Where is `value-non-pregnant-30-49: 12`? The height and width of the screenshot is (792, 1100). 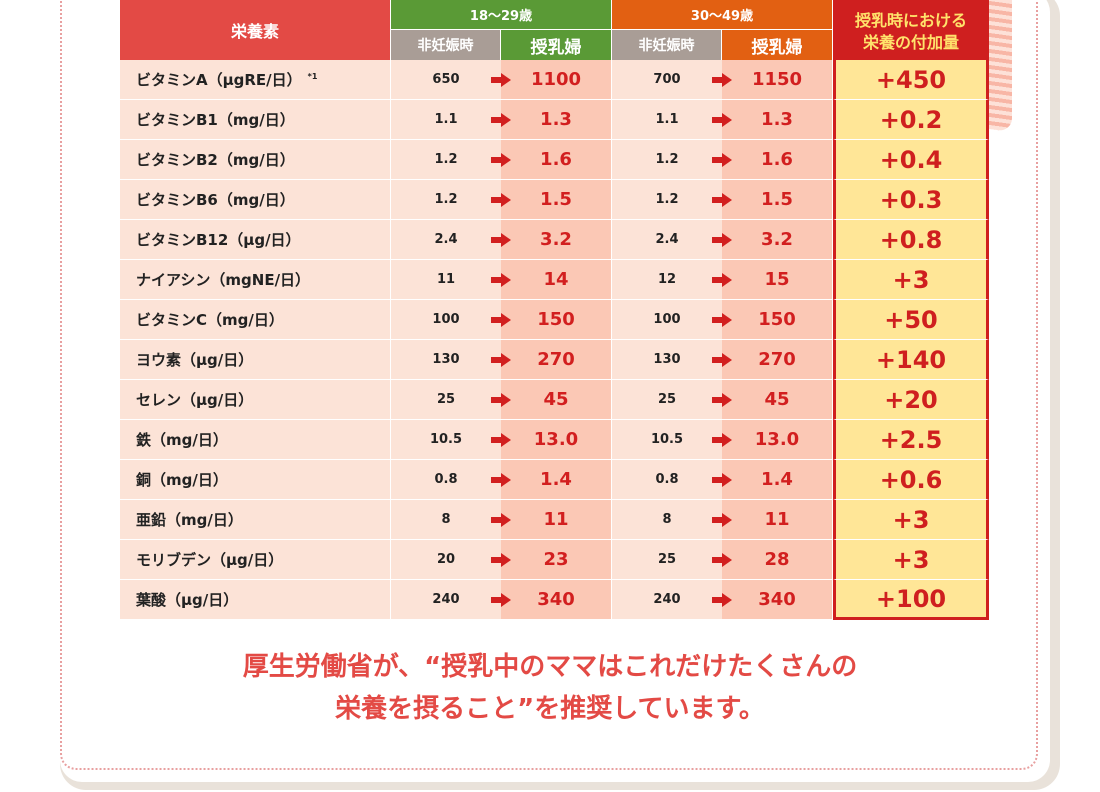
value-non-pregnant-30-49: 12 is located at coordinates (672, 280).